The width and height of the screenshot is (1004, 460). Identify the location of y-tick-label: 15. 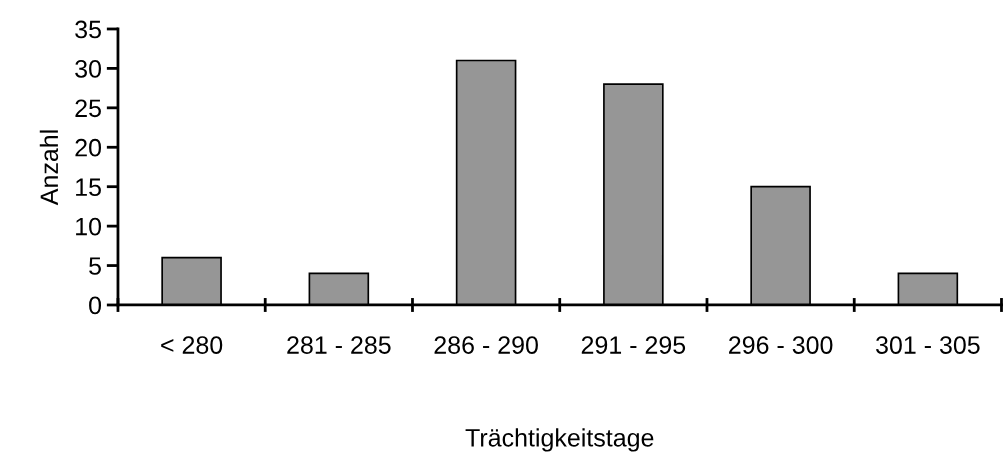
(88, 187).